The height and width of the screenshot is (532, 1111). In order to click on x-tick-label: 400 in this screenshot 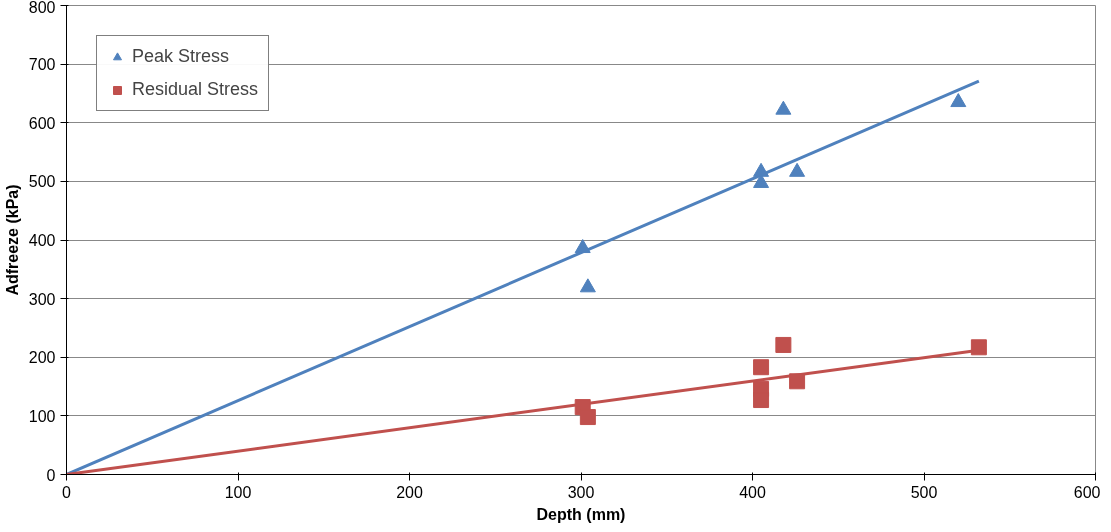, I will do `click(752, 492)`.